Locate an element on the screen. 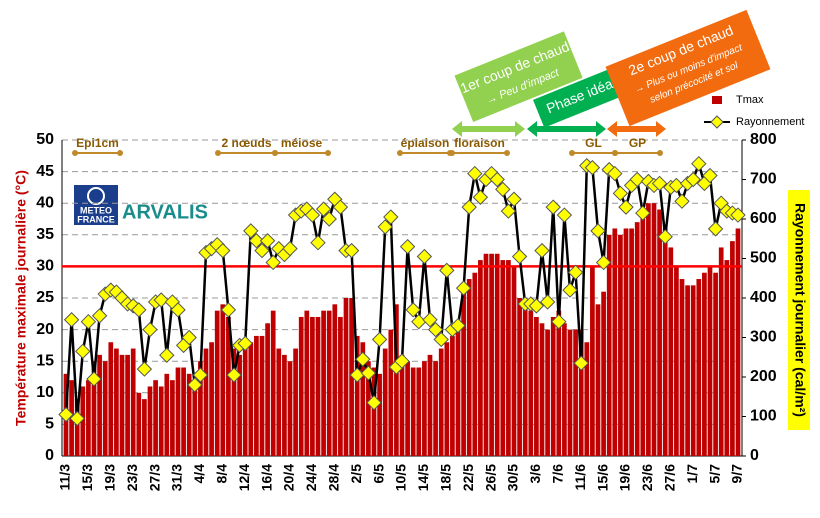 Image resolution: width=820 pixels, height=518 pixels. y-tick-label: 15 is located at coordinates (45, 360).